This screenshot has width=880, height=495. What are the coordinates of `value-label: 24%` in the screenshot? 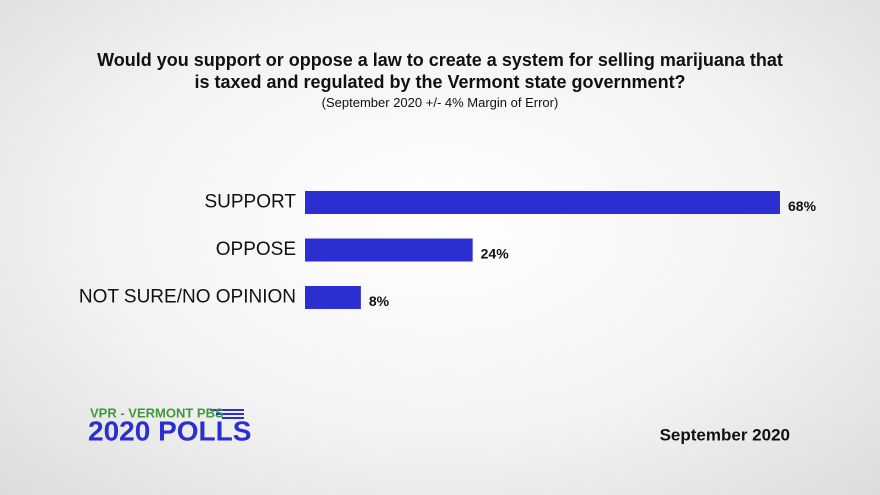 It's located at (495, 254).